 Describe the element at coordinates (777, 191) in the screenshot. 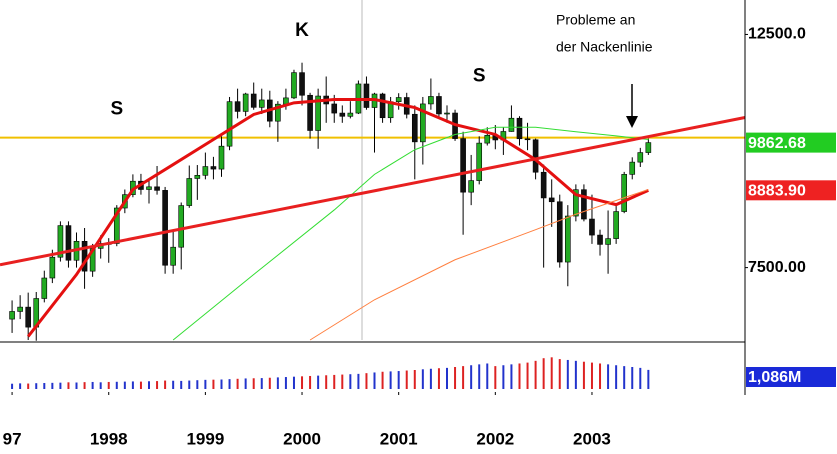

I see `value-box-label: 8883.90` at that location.